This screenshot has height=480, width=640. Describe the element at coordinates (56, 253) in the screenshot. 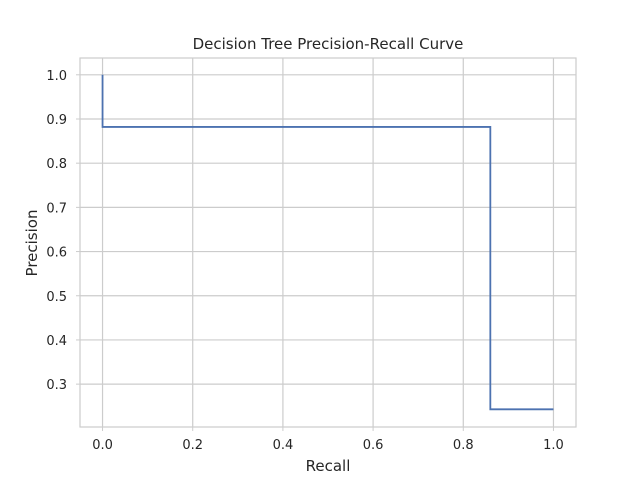

I see `y-tick-label: 0.6` at that location.